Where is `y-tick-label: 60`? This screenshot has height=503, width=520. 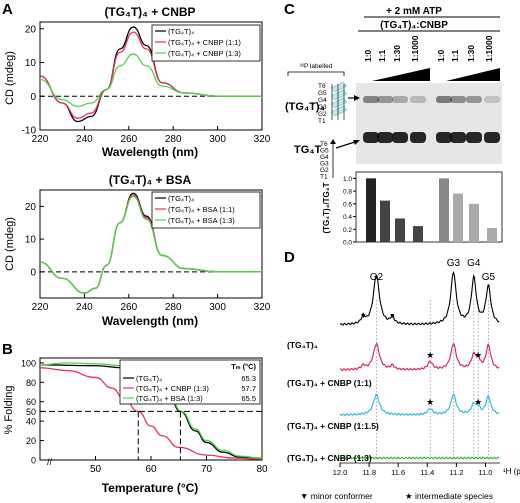 y-tick-label: 60 is located at coordinates (31, 402).